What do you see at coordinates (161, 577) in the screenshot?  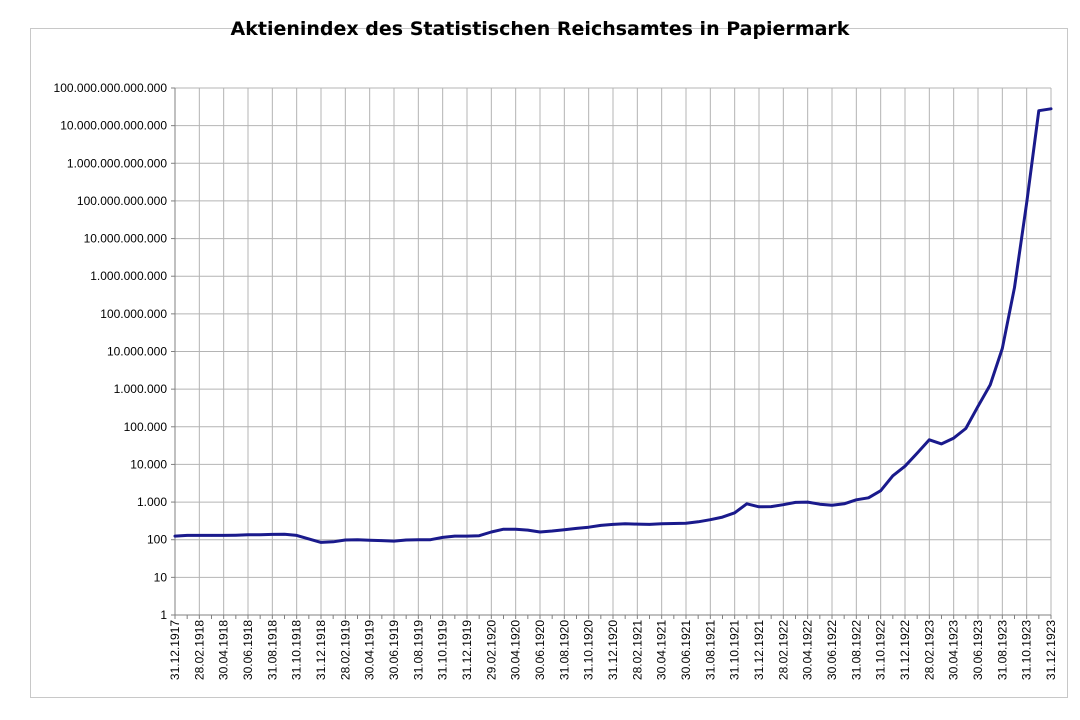 I see `y-tick-label: 10` at bounding box center [161, 577].